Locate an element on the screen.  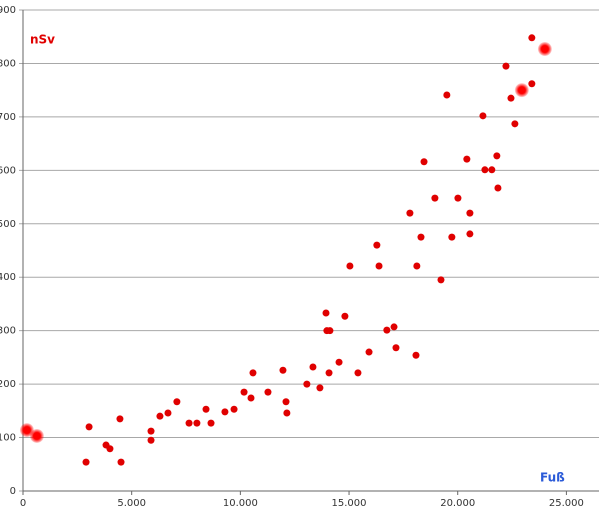
y-axis-label: nSv is located at coordinates (42, 40).